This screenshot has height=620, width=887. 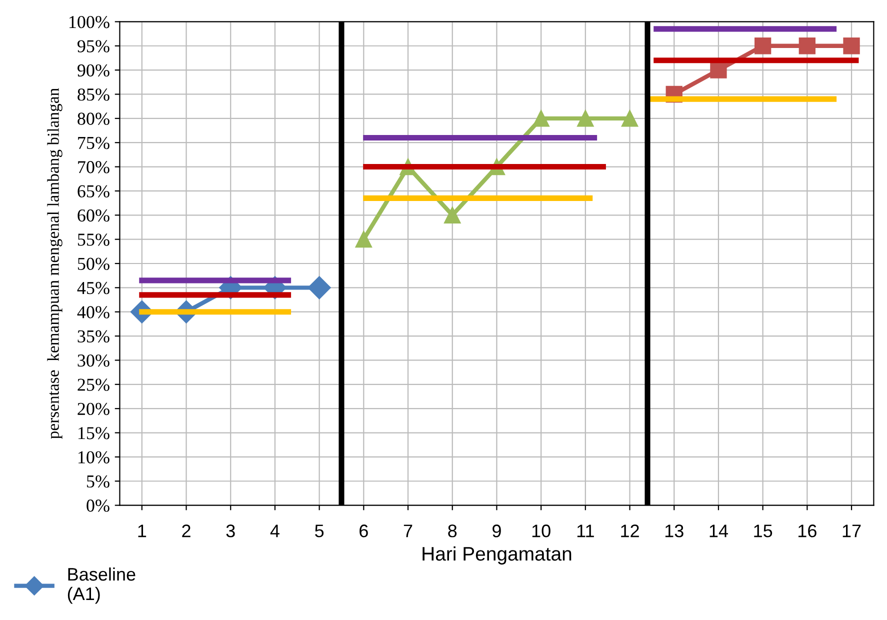 What do you see at coordinates (319, 531) in the screenshot?
I see `x-tick-label: 5` at bounding box center [319, 531].